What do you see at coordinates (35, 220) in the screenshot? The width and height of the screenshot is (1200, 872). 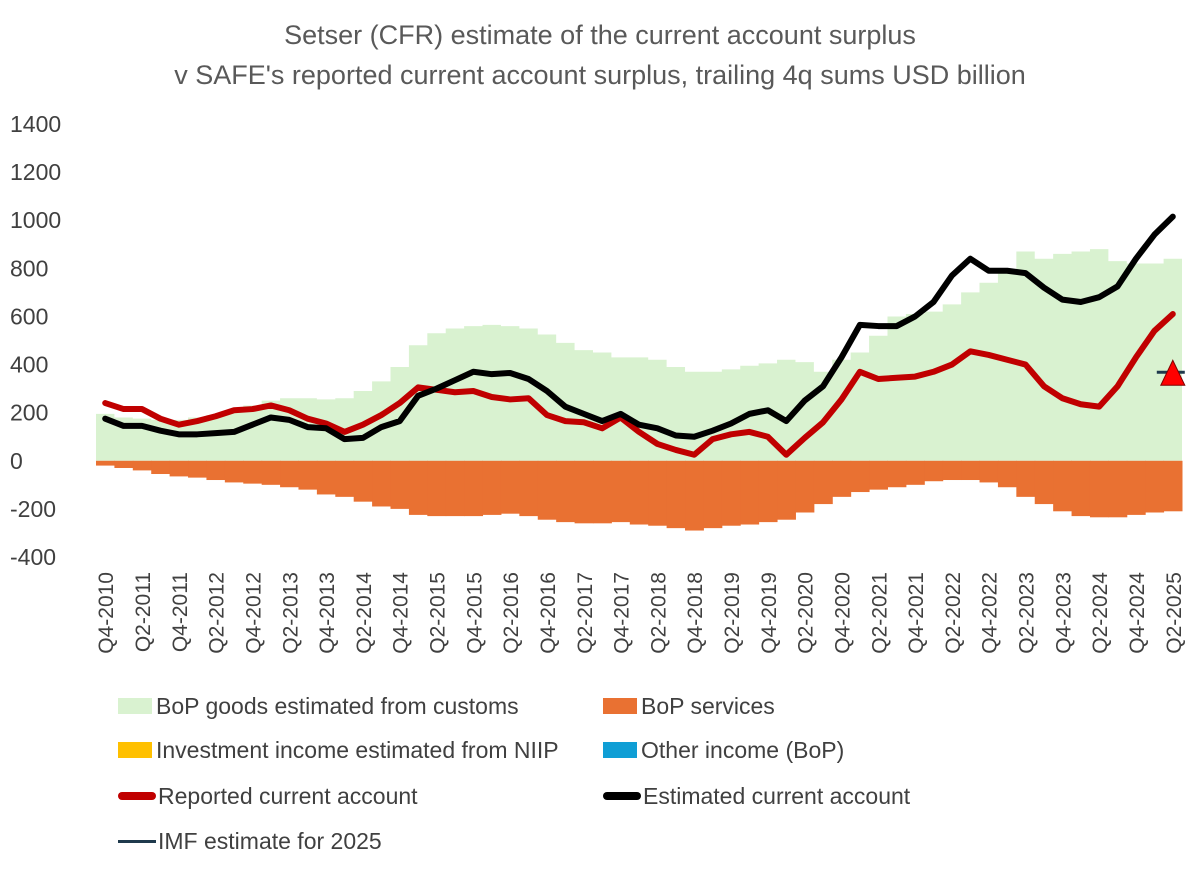 I see `y-tick-label: 1000` at bounding box center [35, 220].